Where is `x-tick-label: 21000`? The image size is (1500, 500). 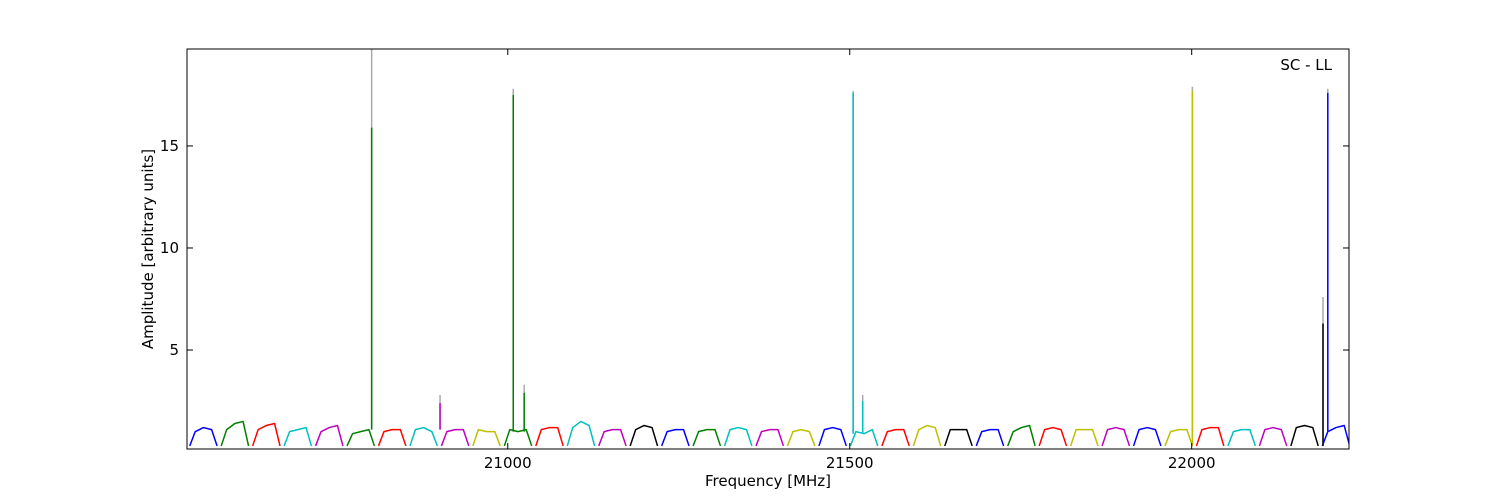
x-tick-label: 21000 is located at coordinates (508, 463).